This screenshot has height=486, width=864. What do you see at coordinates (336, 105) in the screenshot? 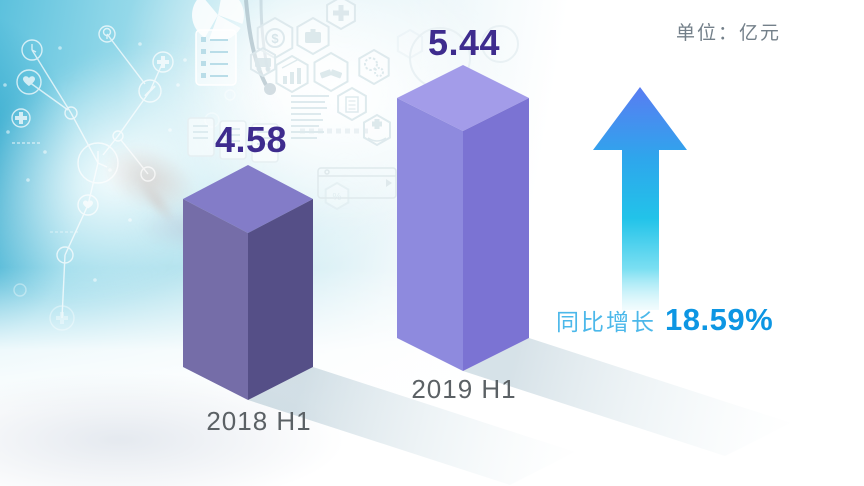
I see `hexagon-cluster: $` at bounding box center [336, 105].